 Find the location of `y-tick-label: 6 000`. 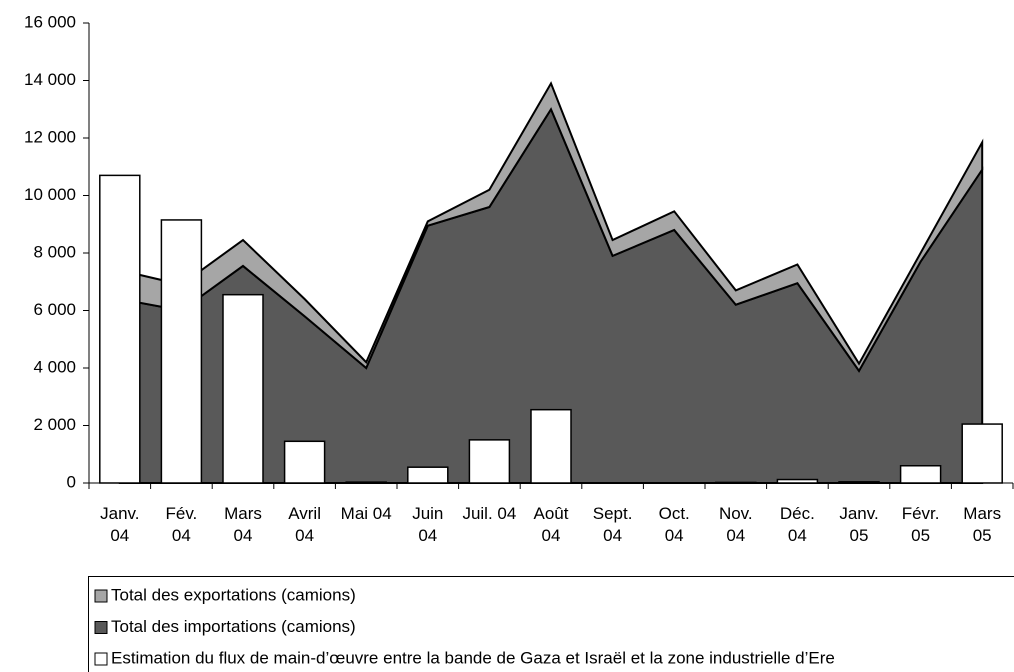

y-tick-label: 6 000 is located at coordinates (54, 309).